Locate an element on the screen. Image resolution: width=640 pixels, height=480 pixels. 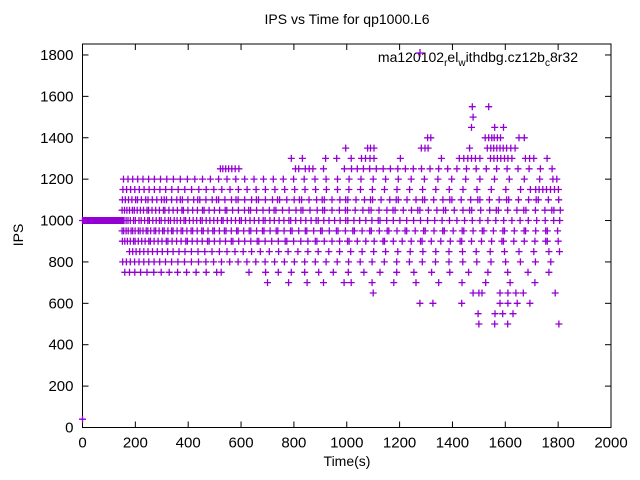
legend-subscript: w is located at coordinates (462, 63).